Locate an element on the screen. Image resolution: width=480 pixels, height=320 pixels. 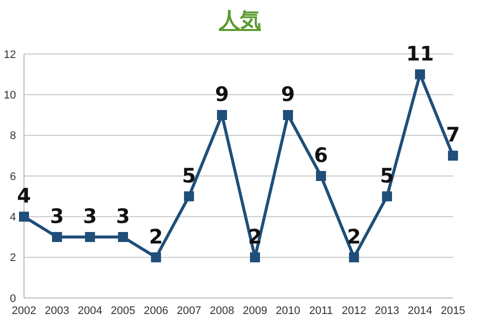
x-tick-label: 2012 is located at coordinates (354, 310).